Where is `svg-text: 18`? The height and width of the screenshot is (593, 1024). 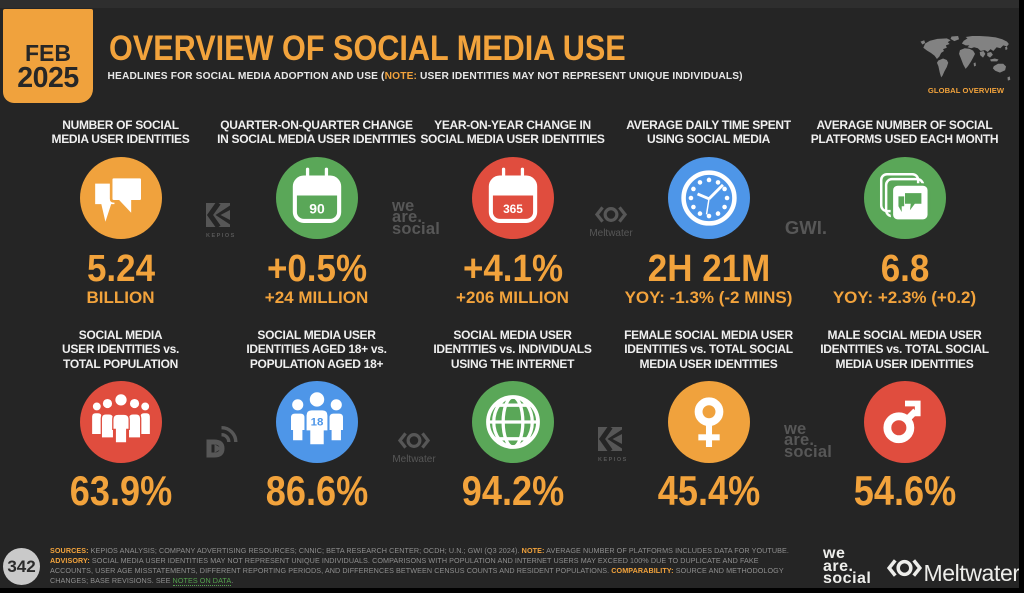
svg-text: 18 is located at coordinates (316, 423).